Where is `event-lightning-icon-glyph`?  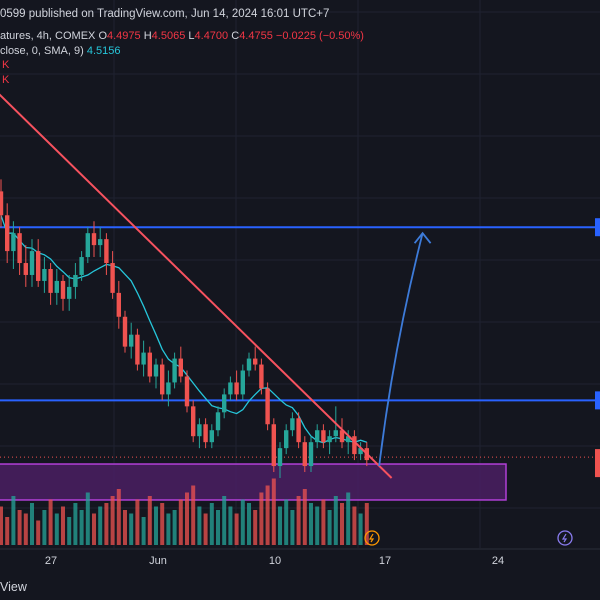
event-lightning-icon-glyph is located at coordinates (371, 538).